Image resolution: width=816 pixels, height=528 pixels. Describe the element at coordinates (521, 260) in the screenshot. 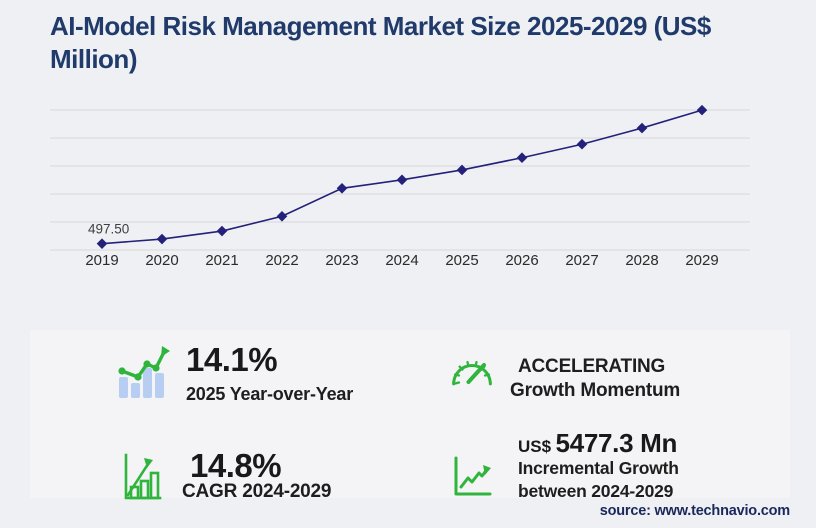

I see `x-axis-tick-label: 2026` at that location.